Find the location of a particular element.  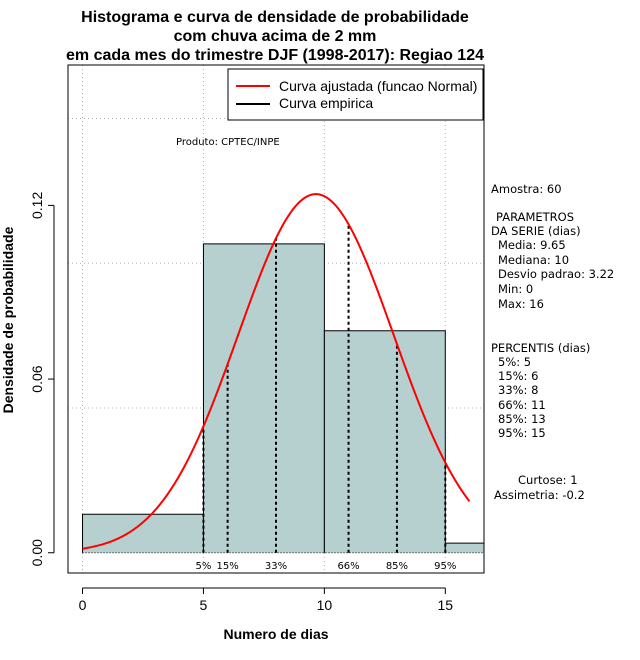

stat-mean: Media: 9.65 is located at coordinates (532, 245).